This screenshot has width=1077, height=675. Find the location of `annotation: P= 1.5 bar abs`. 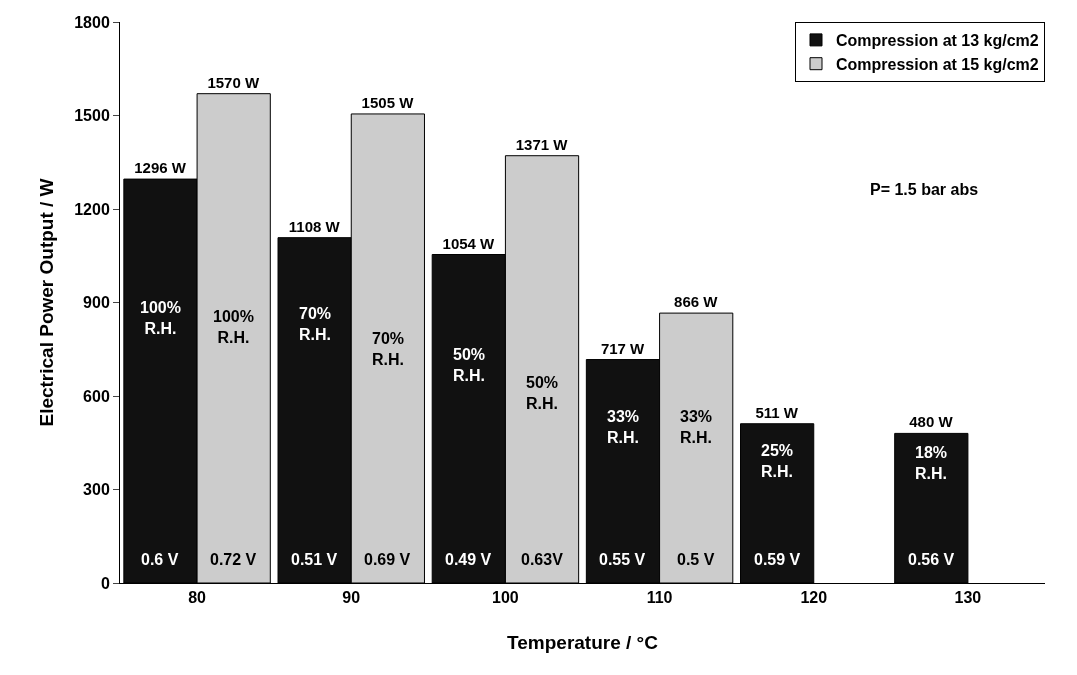

annotation: P= 1.5 bar abs is located at coordinates (924, 189).